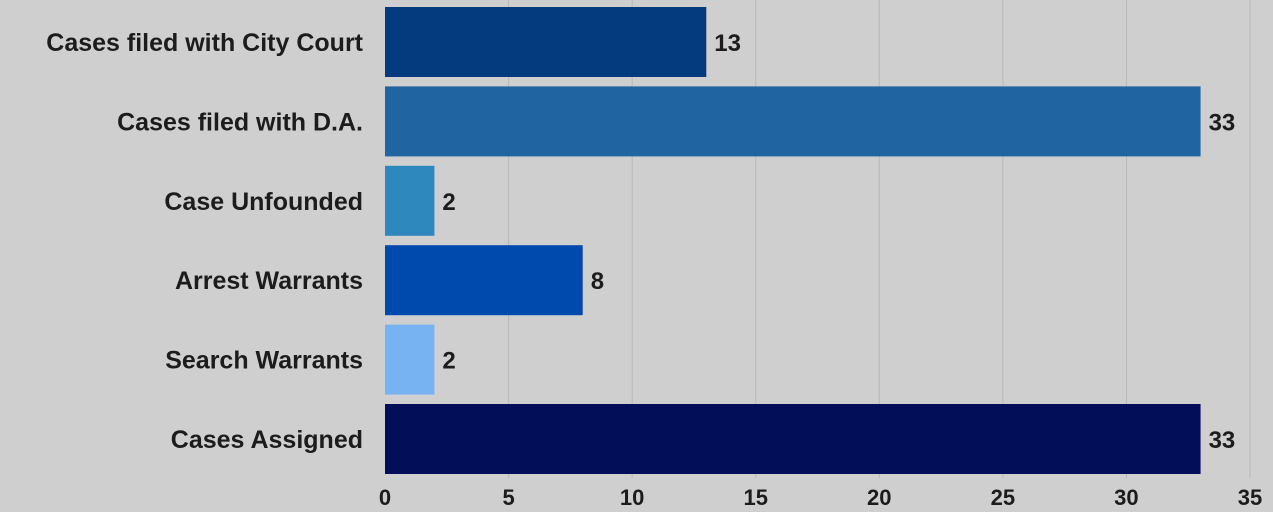 The height and width of the screenshot is (512, 1273). What do you see at coordinates (269, 281) in the screenshot?
I see `category-label: Arrest Warrants` at bounding box center [269, 281].